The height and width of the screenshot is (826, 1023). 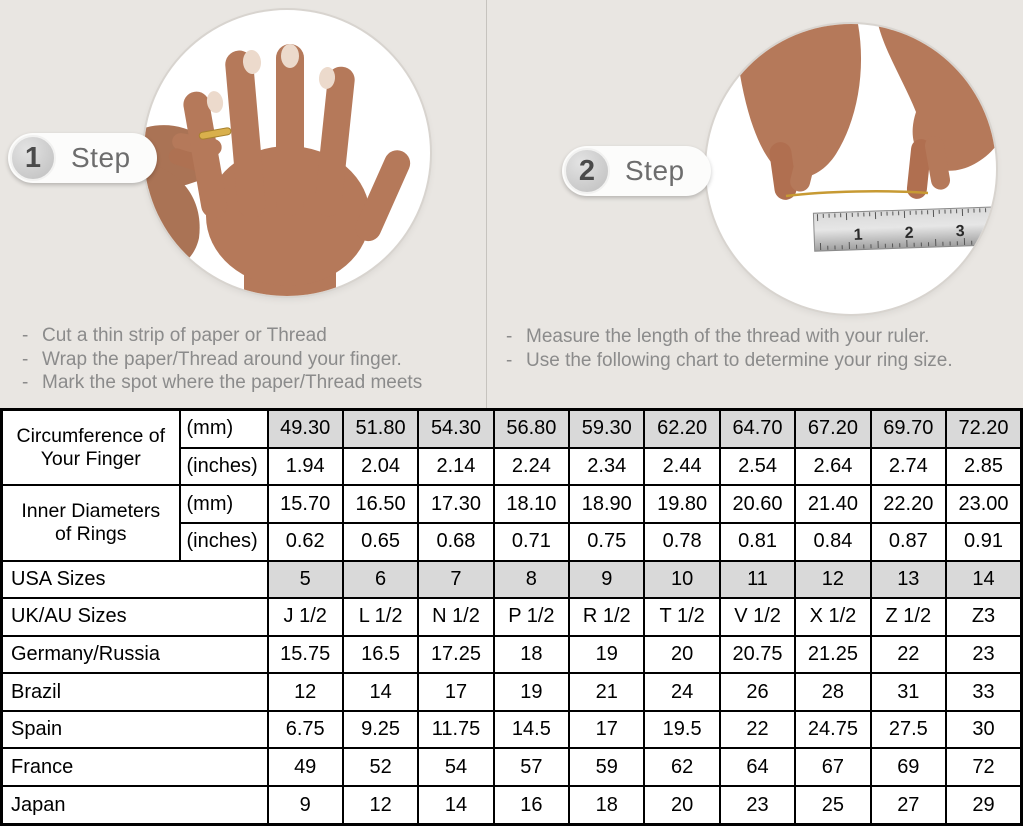 I want to click on step-2-photo: 1 2 3, so click(x=851, y=169).